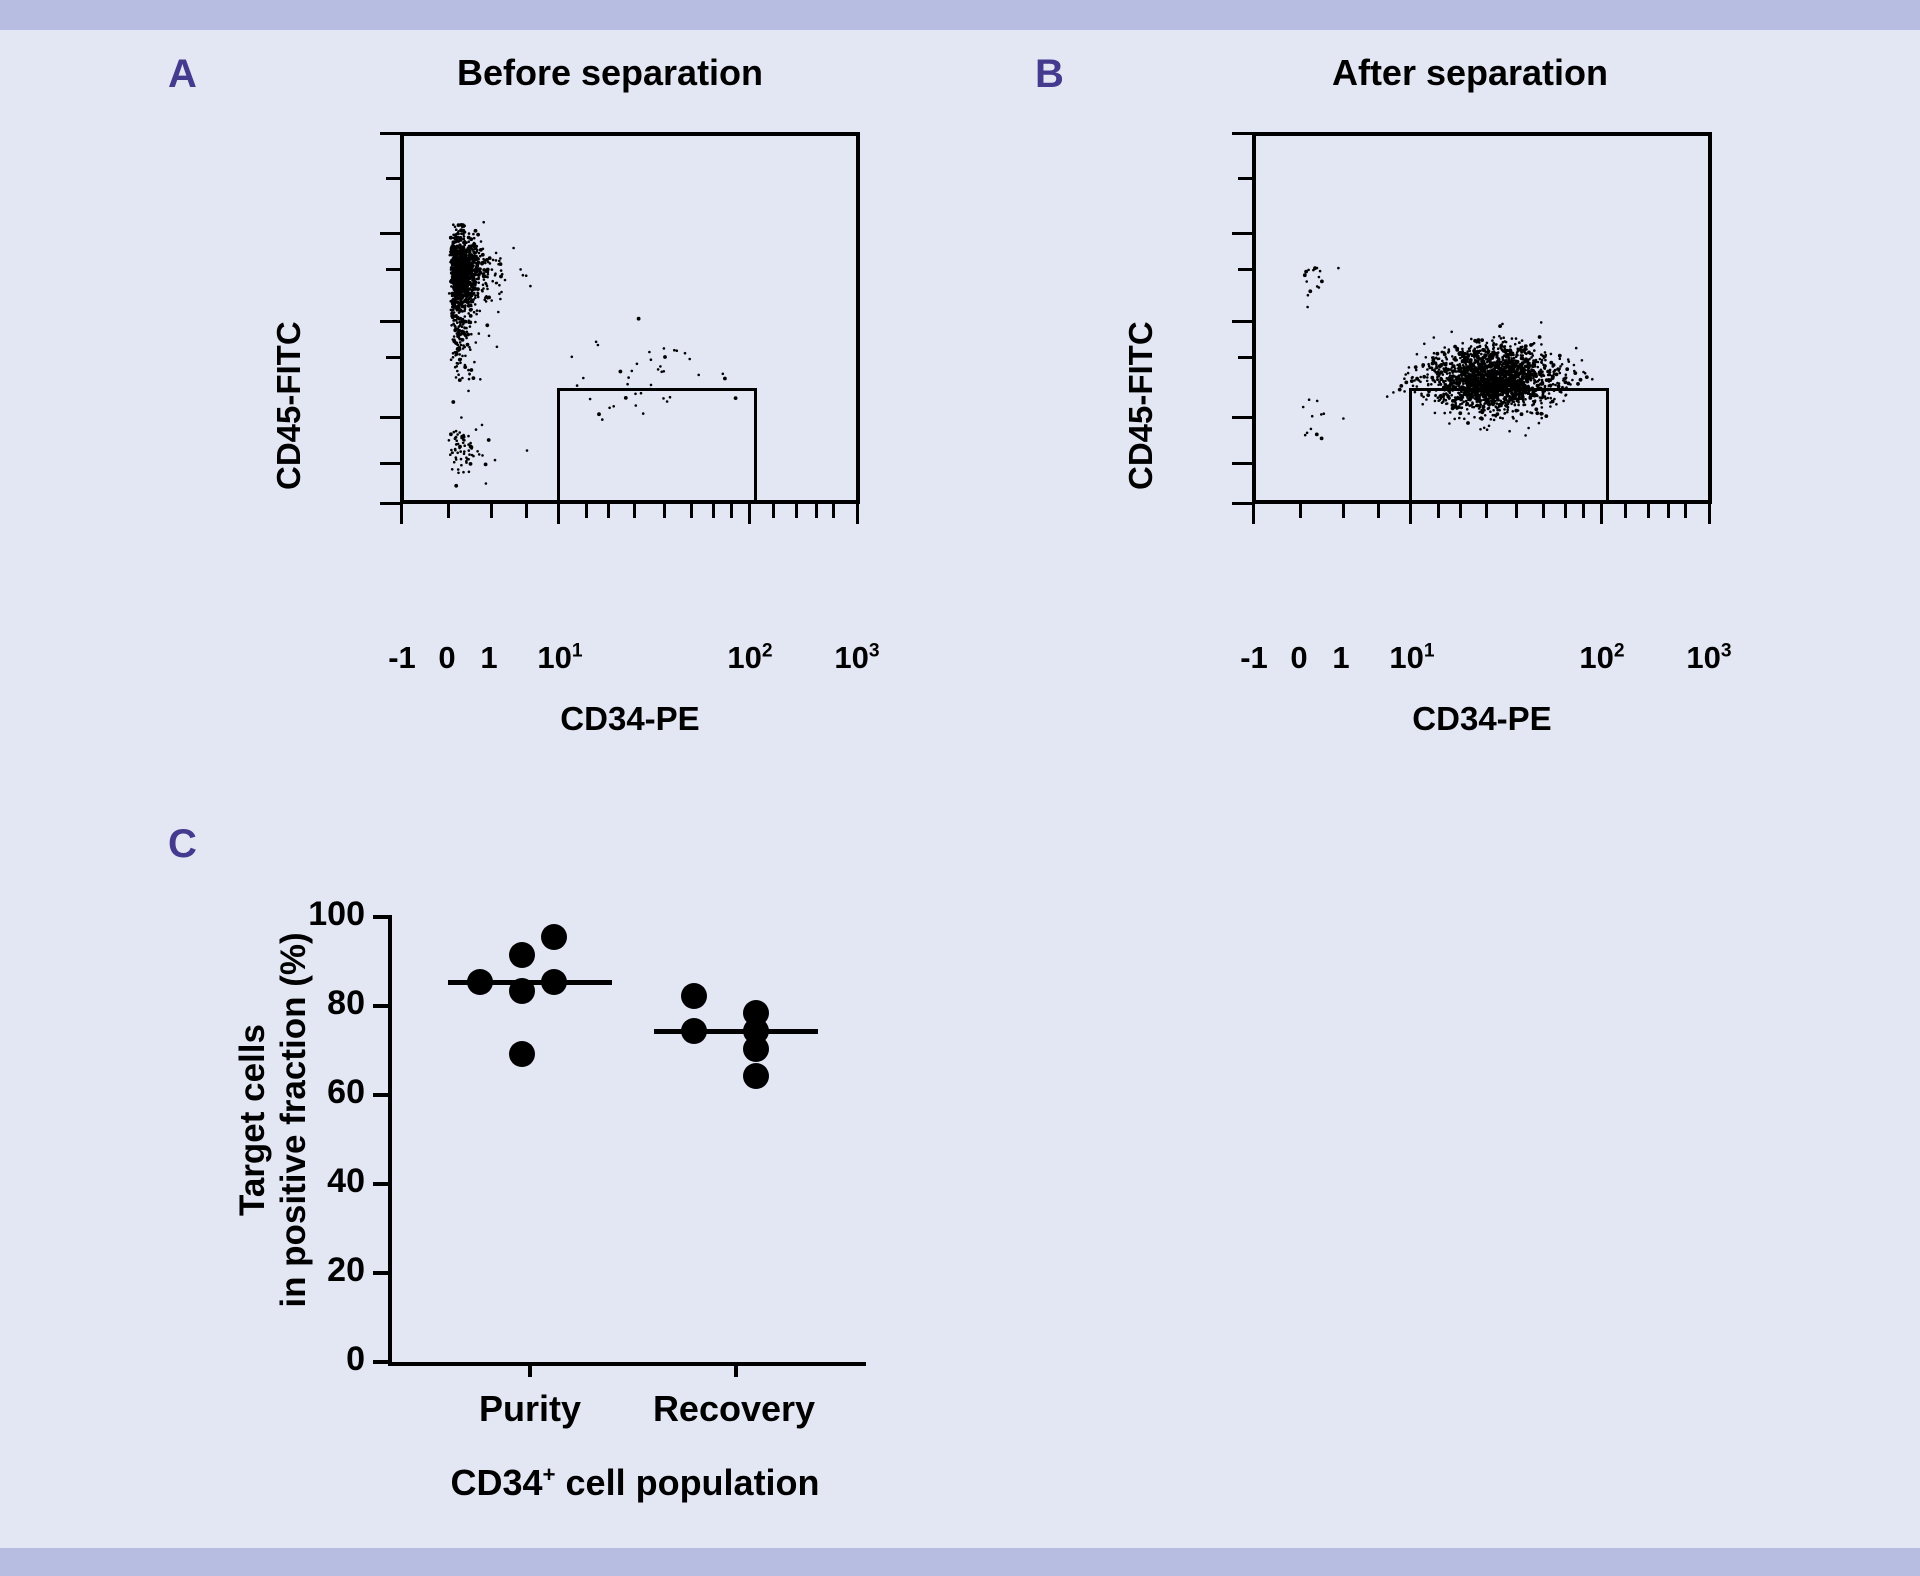  I want to click on ytick-b-m2, so click(1245, 269).